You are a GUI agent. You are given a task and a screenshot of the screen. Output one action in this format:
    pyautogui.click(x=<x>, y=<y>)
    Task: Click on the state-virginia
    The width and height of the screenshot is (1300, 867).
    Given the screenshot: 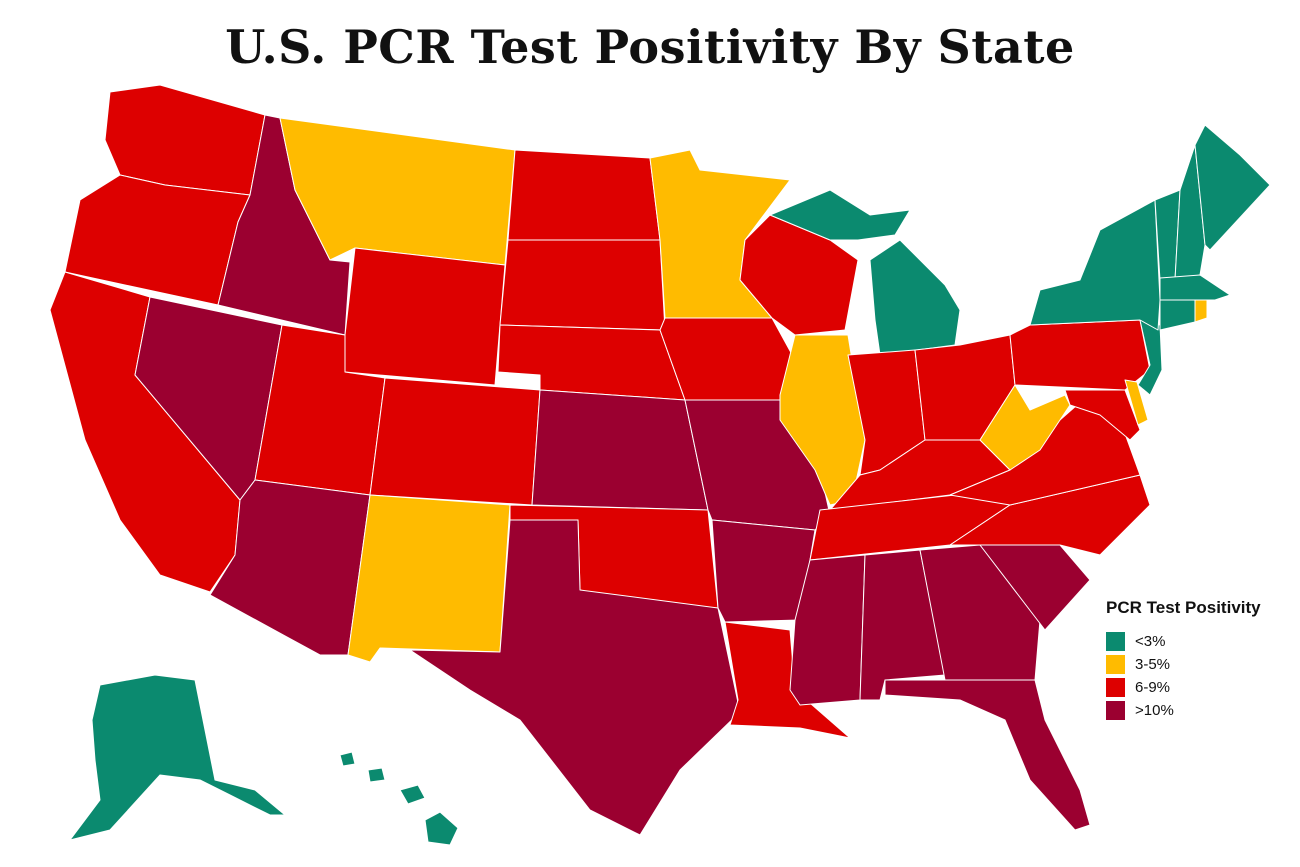 What is the action you would take?
    pyautogui.click(x=1045, y=451)
    